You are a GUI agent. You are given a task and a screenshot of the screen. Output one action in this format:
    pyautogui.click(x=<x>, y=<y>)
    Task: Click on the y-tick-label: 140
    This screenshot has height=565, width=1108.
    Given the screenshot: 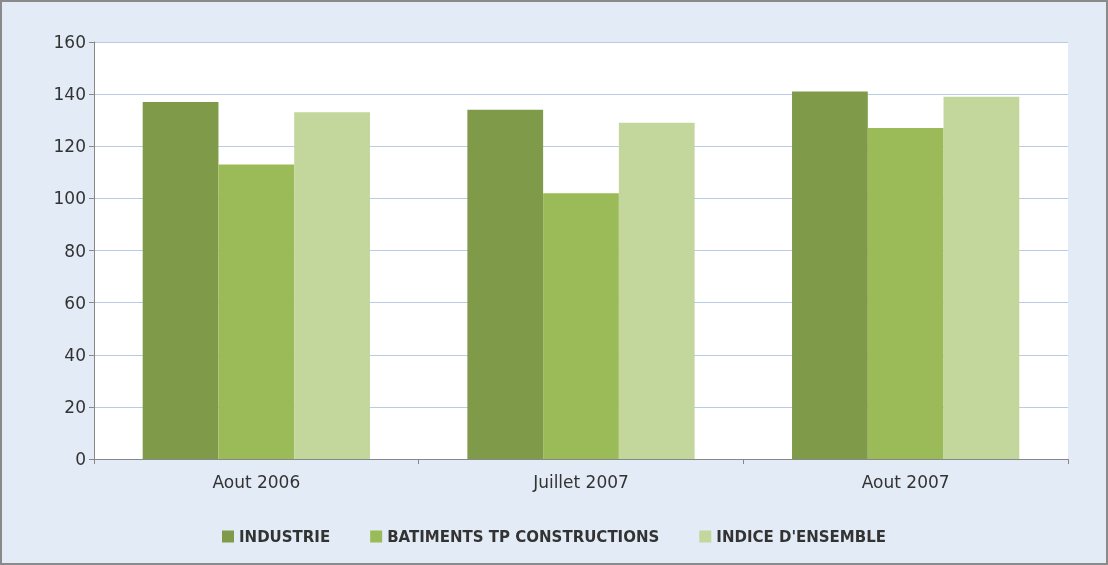 What is the action you would take?
    pyautogui.click(x=69, y=94)
    